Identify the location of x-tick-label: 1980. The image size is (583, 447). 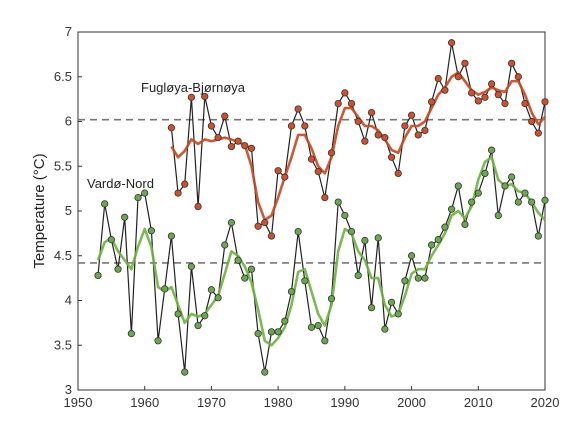
(278, 402).